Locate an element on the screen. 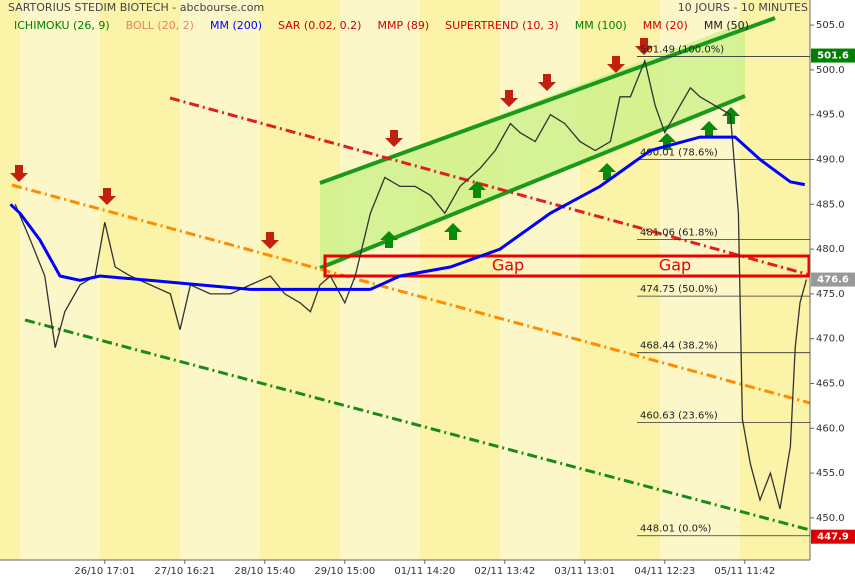 The height and width of the screenshot is (580, 855). legend-entry: MM (20) is located at coordinates (665, 25).